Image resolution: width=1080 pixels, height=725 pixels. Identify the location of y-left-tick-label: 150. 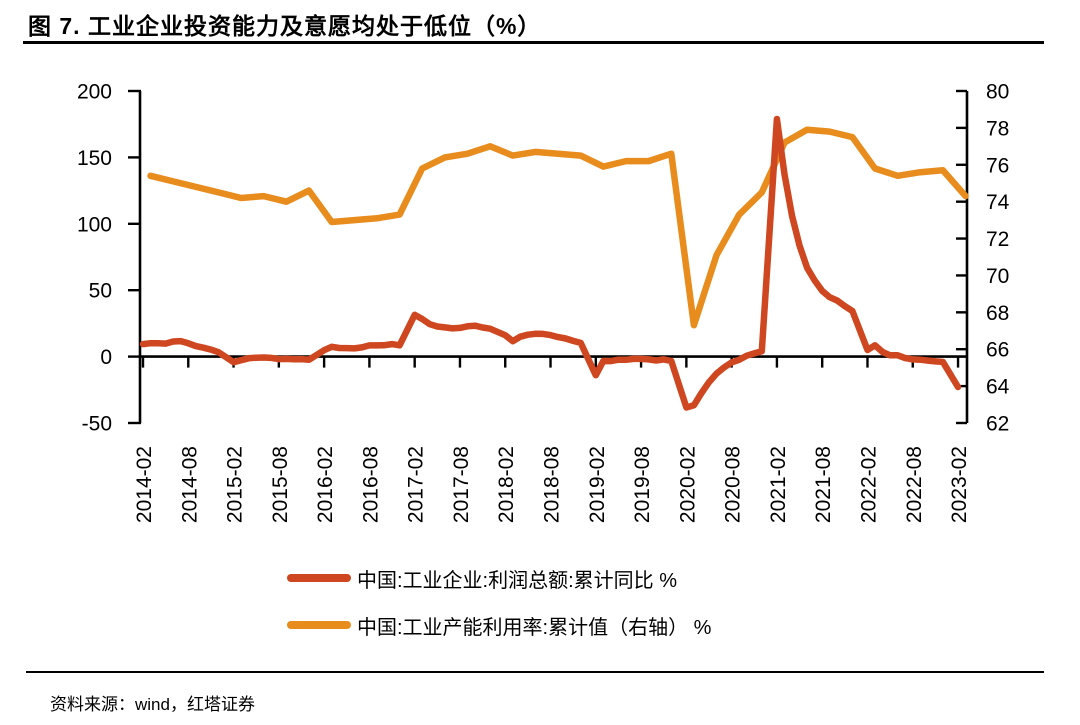
(94, 158).